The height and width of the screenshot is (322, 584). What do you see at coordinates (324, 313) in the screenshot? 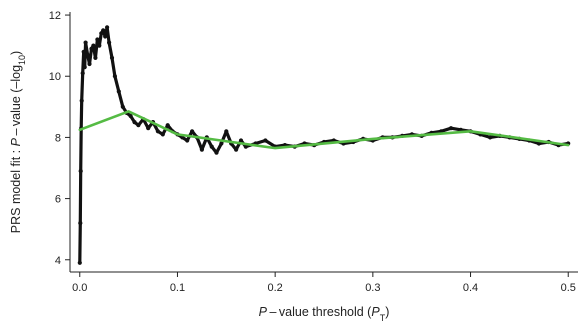
I see `x-axis-title: P – value threshold (PT)` at bounding box center [324, 313].